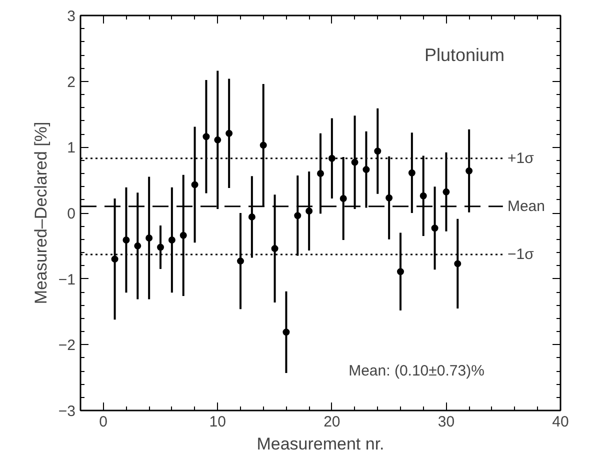 This screenshot has width=600, height=470. I want to click on x-tick-label: 20, so click(332, 422).